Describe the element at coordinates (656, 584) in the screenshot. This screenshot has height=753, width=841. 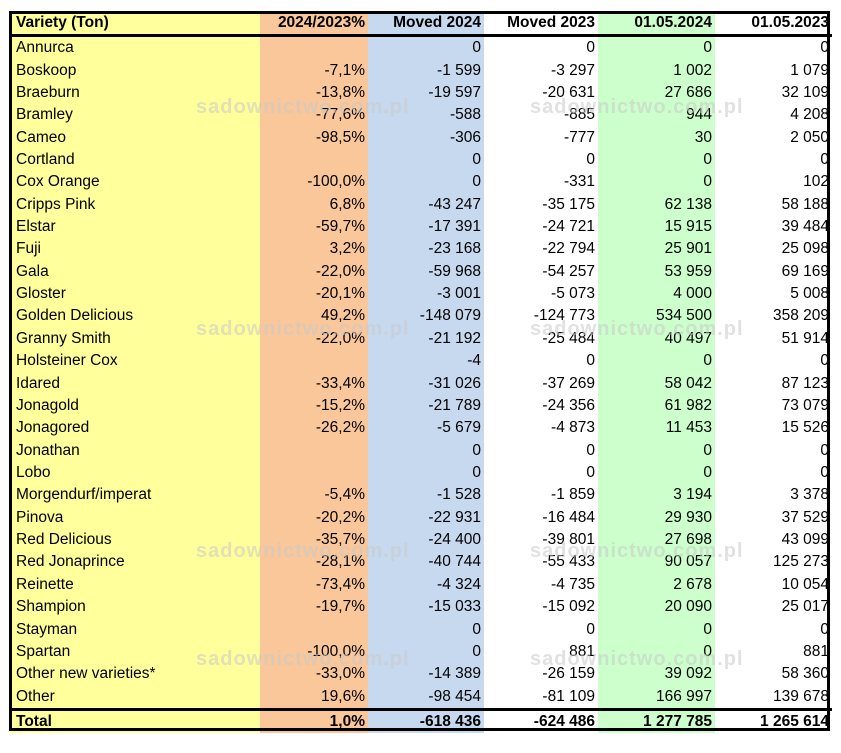
I see `cell-stock-2024: 2 678` at that location.